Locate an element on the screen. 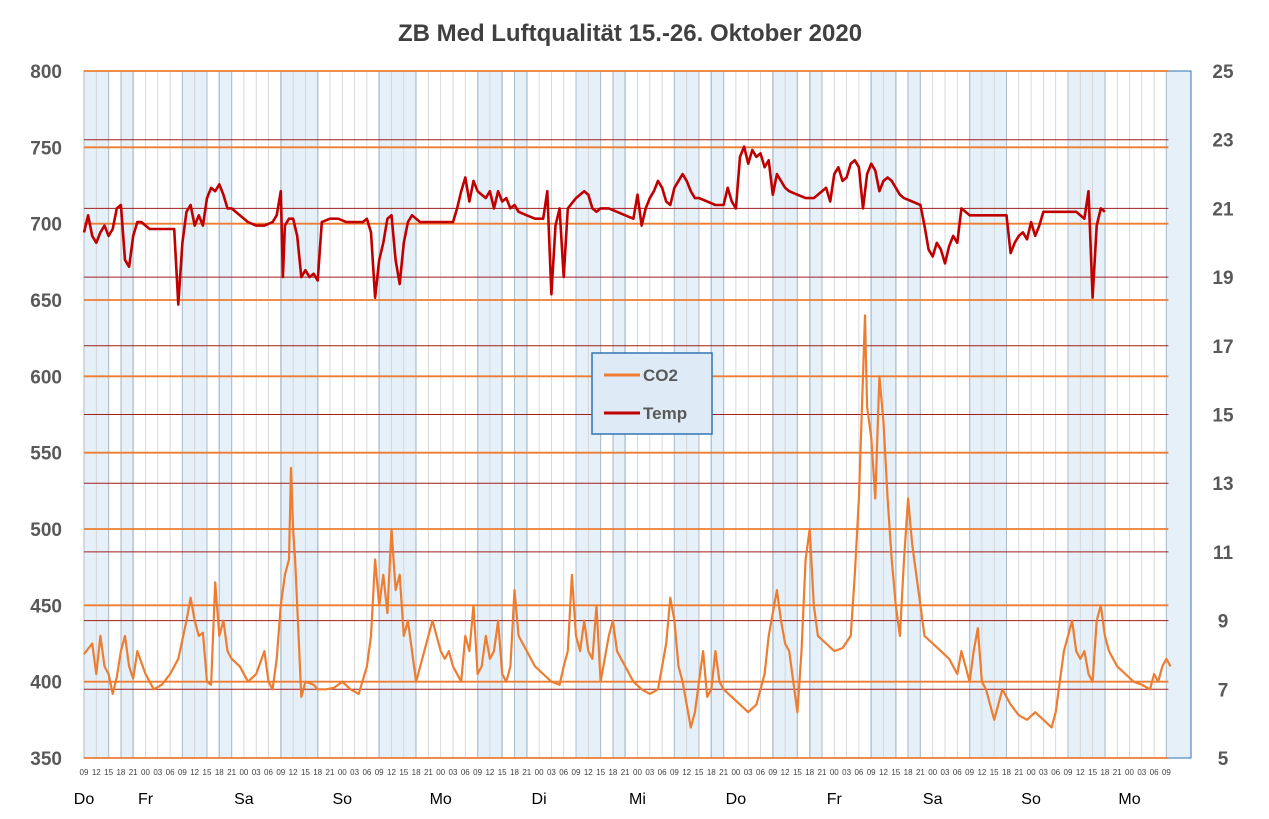 The image size is (1269, 819). hour-label-27: 18 is located at coordinates (416, 772).